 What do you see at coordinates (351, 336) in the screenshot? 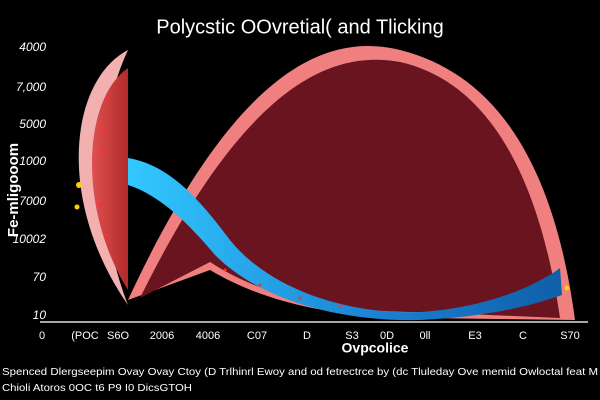
I see `x-tick-label: S3` at bounding box center [351, 336].